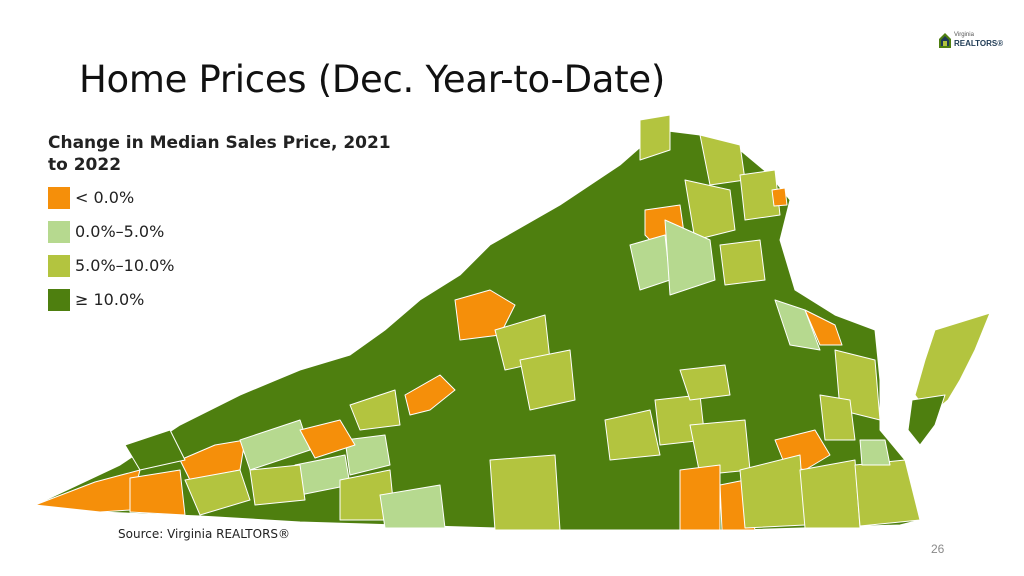  Describe the element at coordinates (228, 266) in the screenshot. I see `legend-item-5-10: 5.0%–10.0%` at that location.